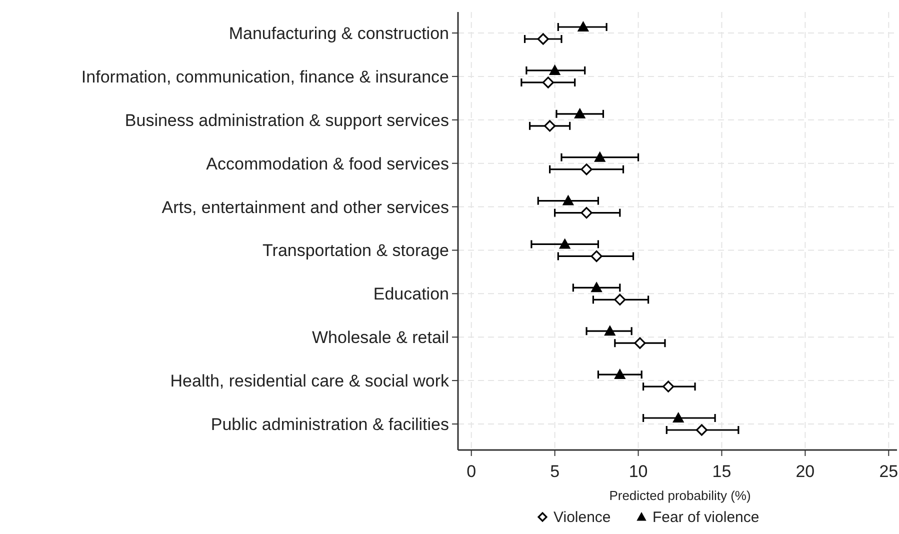 Image resolution: width=899 pixels, height=534 pixels. Describe the element at coordinates (329, 424) in the screenshot. I see `y-tick-label: Public administration & facilities` at that location.